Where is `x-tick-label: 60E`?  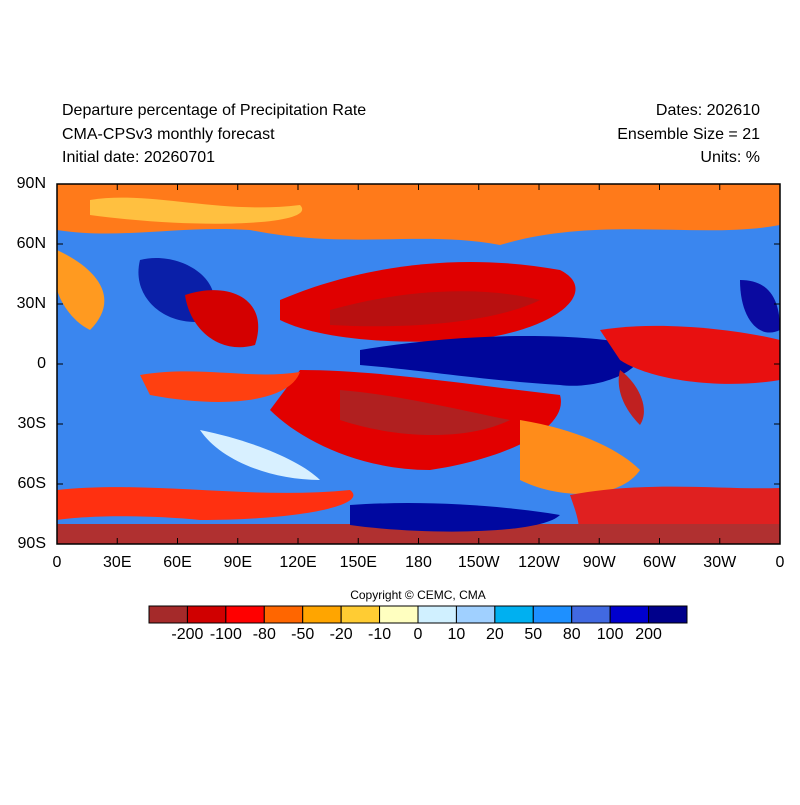
x-tick-label: 60E is located at coordinates (177, 562).